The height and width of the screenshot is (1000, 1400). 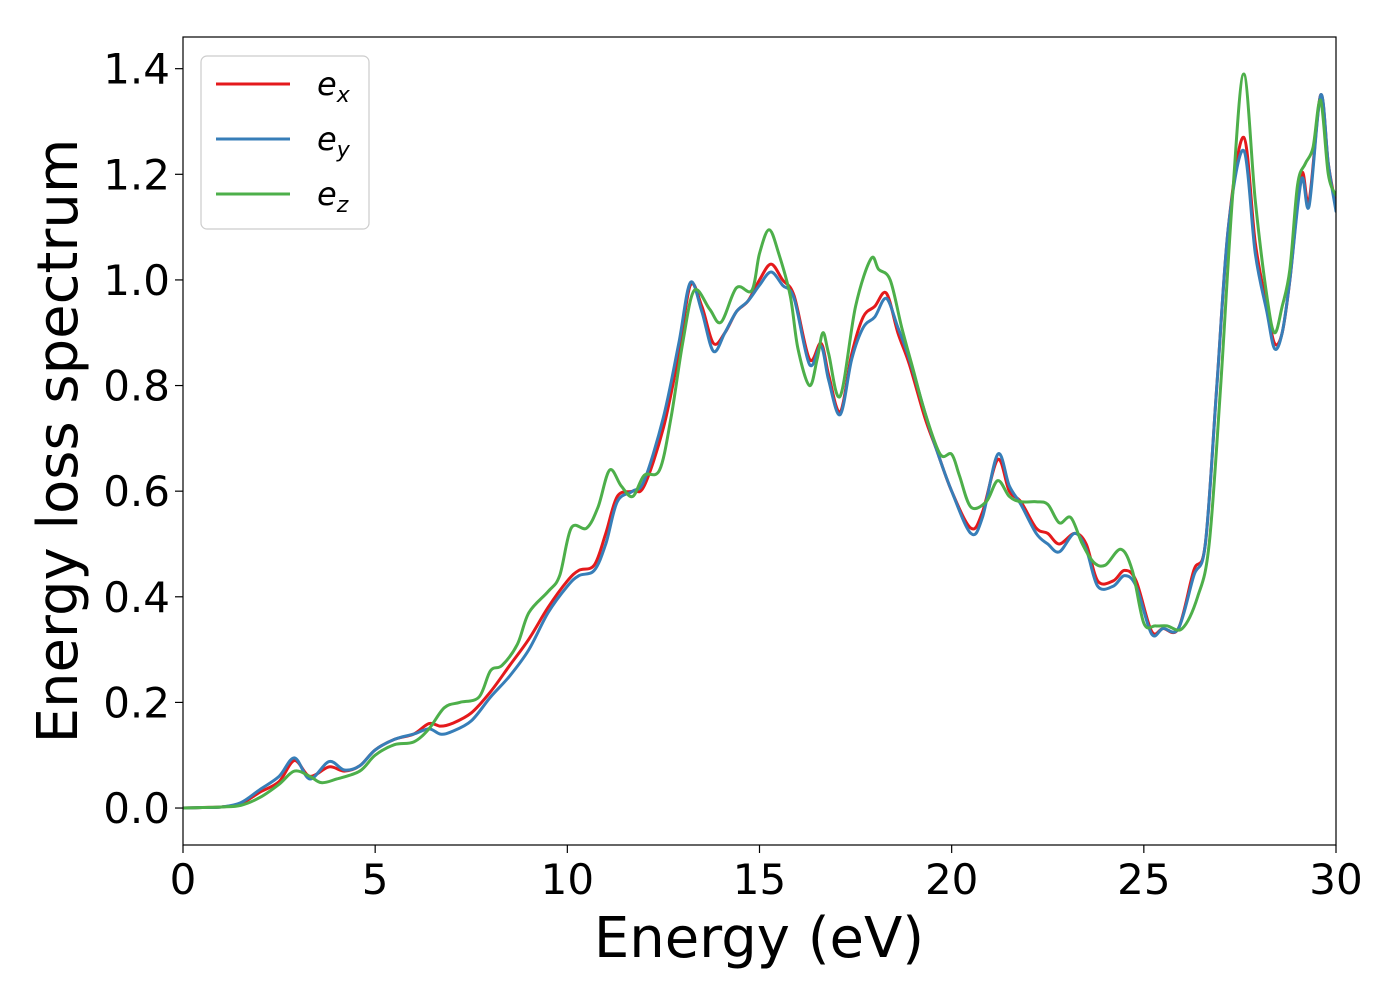 I want to click on legend-label-e-z: ez, so click(x=333, y=196).